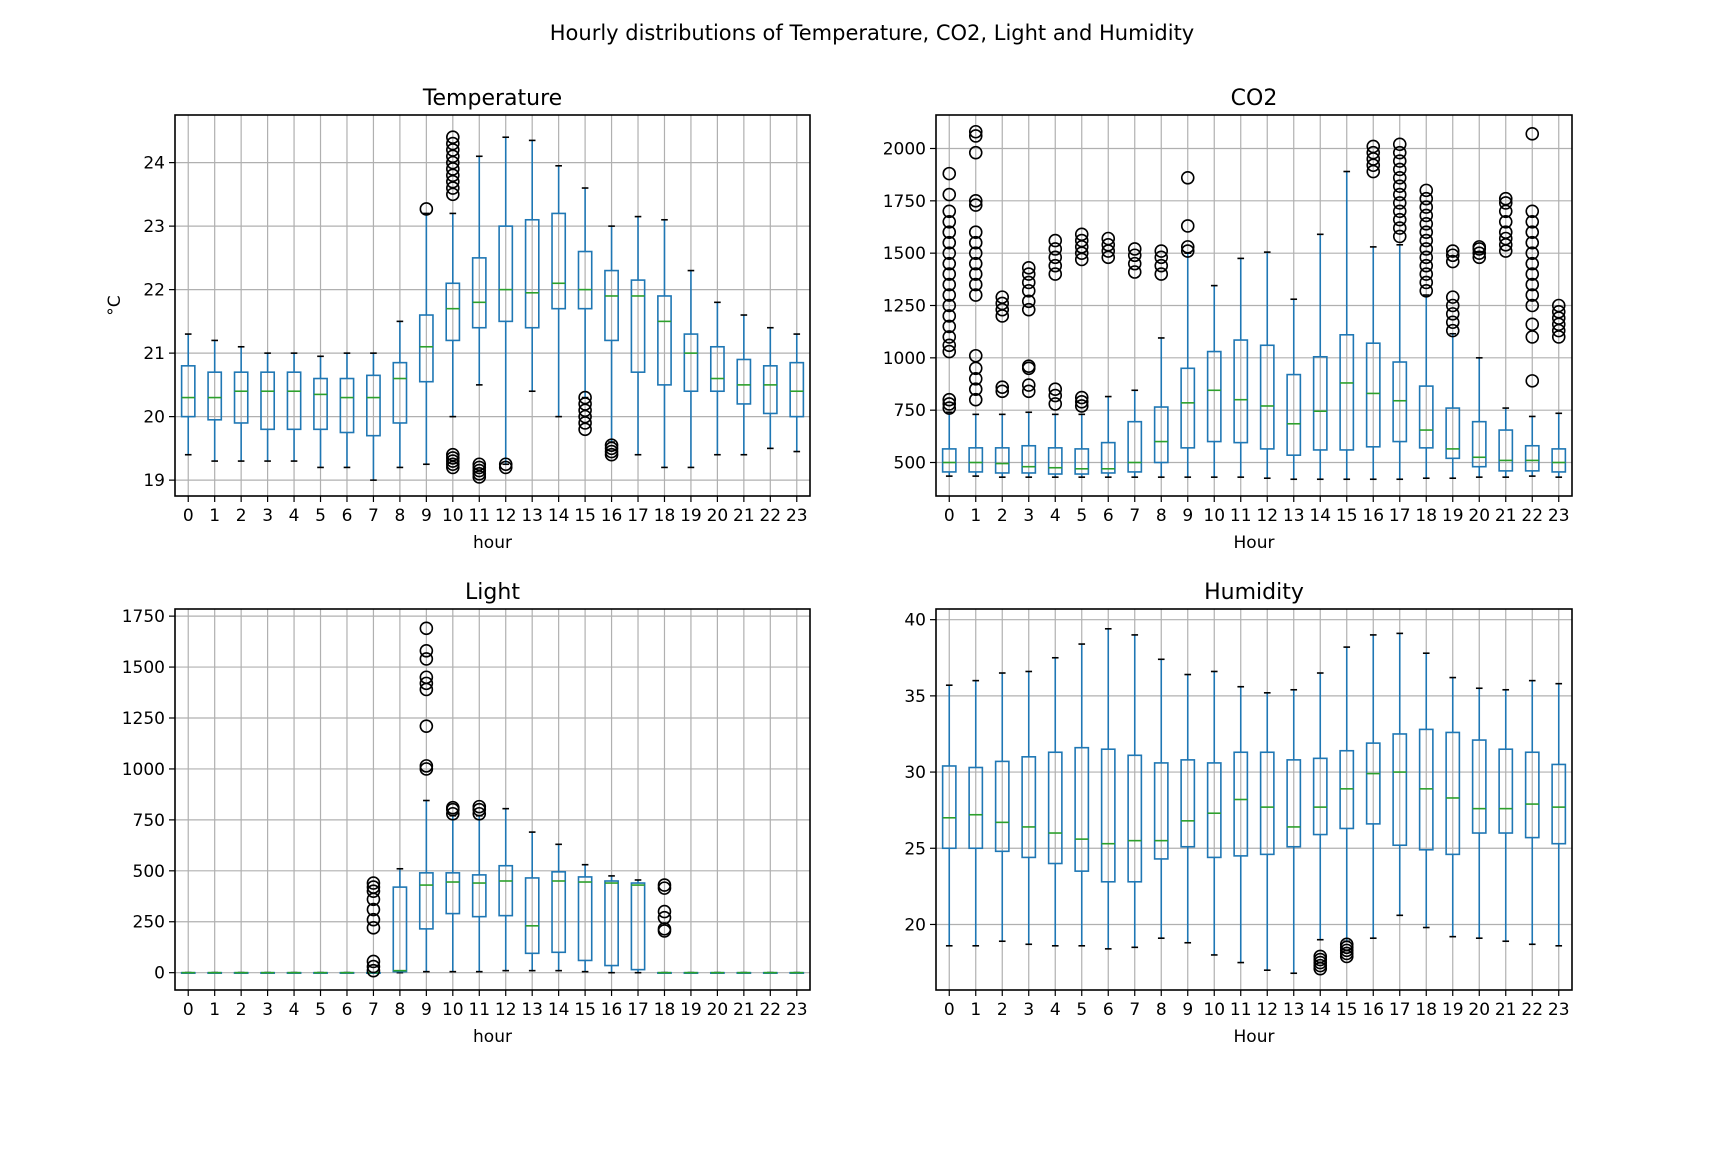  Describe the element at coordinates (399, 1010) in the screenshot. I see `x-tick-label: 8` at that location.